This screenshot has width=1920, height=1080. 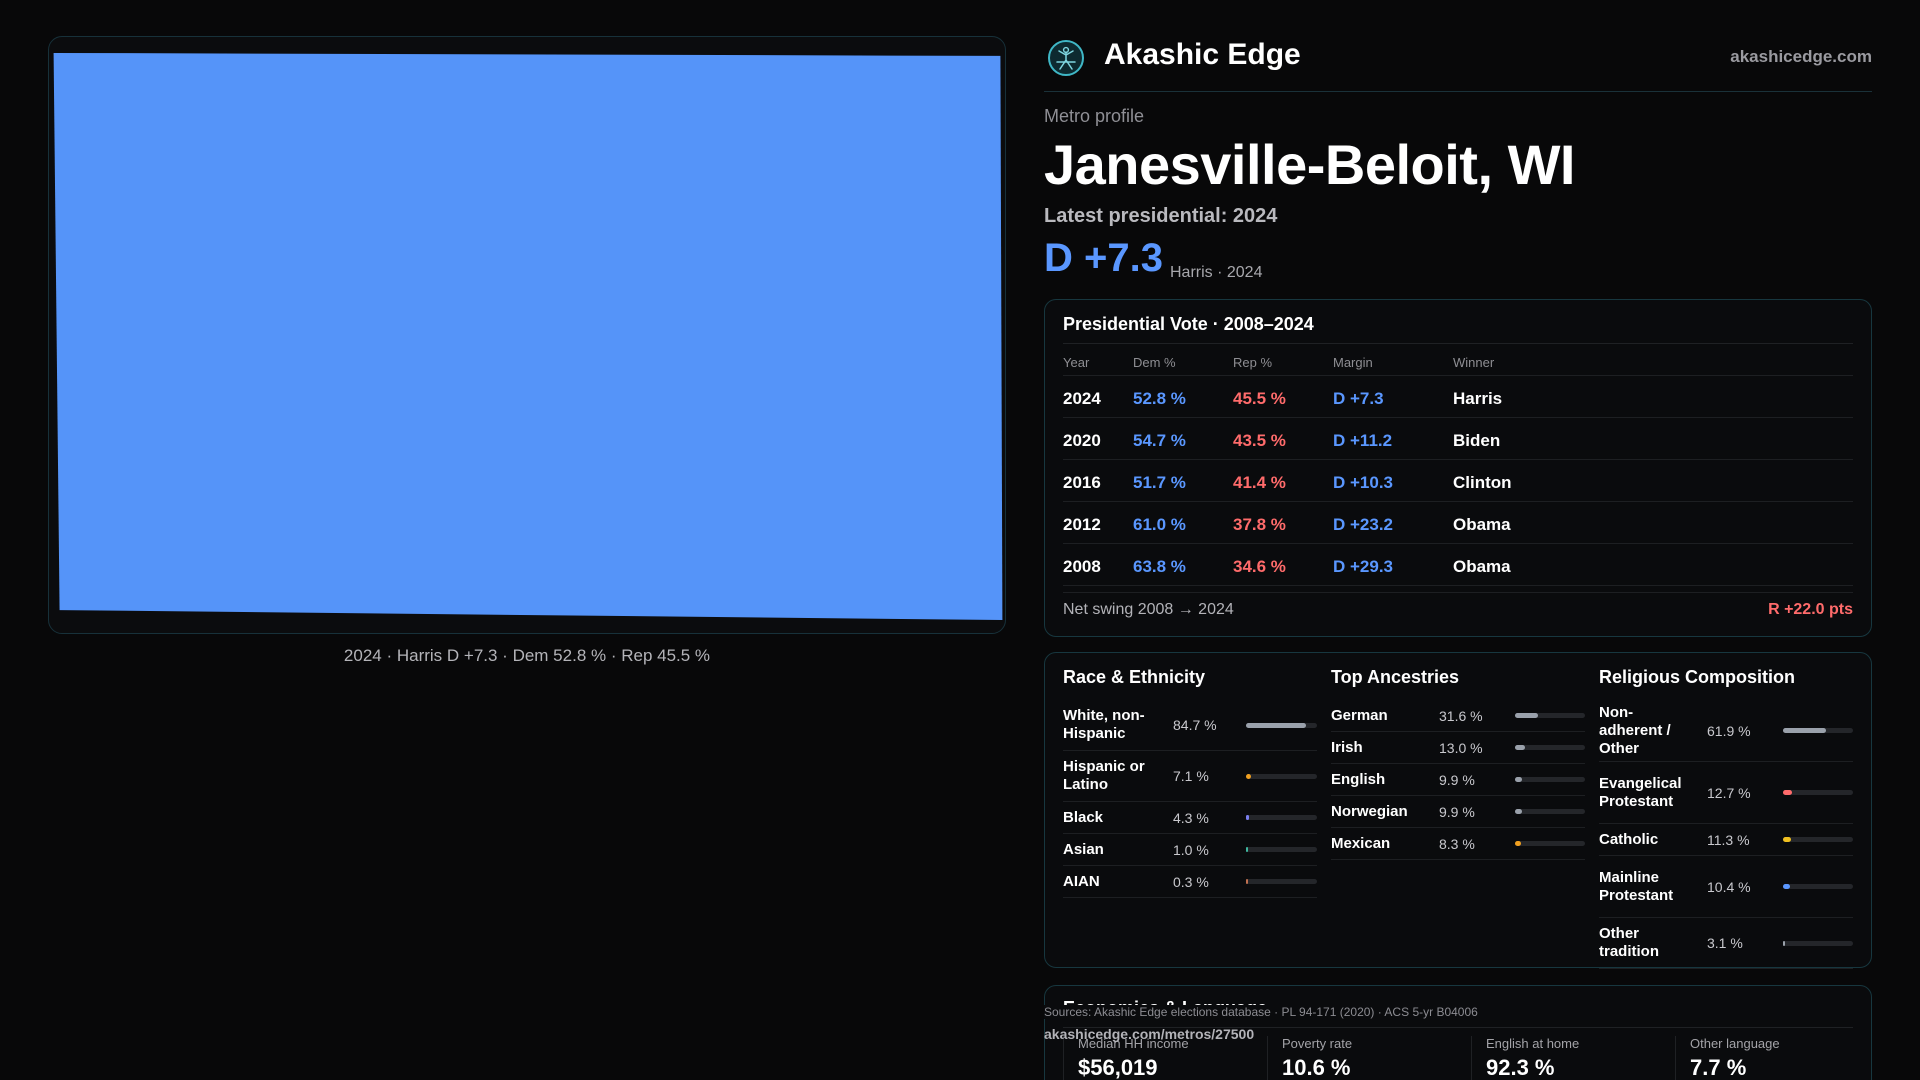 I want to click on stat-label: Other language, so click(x=1735, y=1043).